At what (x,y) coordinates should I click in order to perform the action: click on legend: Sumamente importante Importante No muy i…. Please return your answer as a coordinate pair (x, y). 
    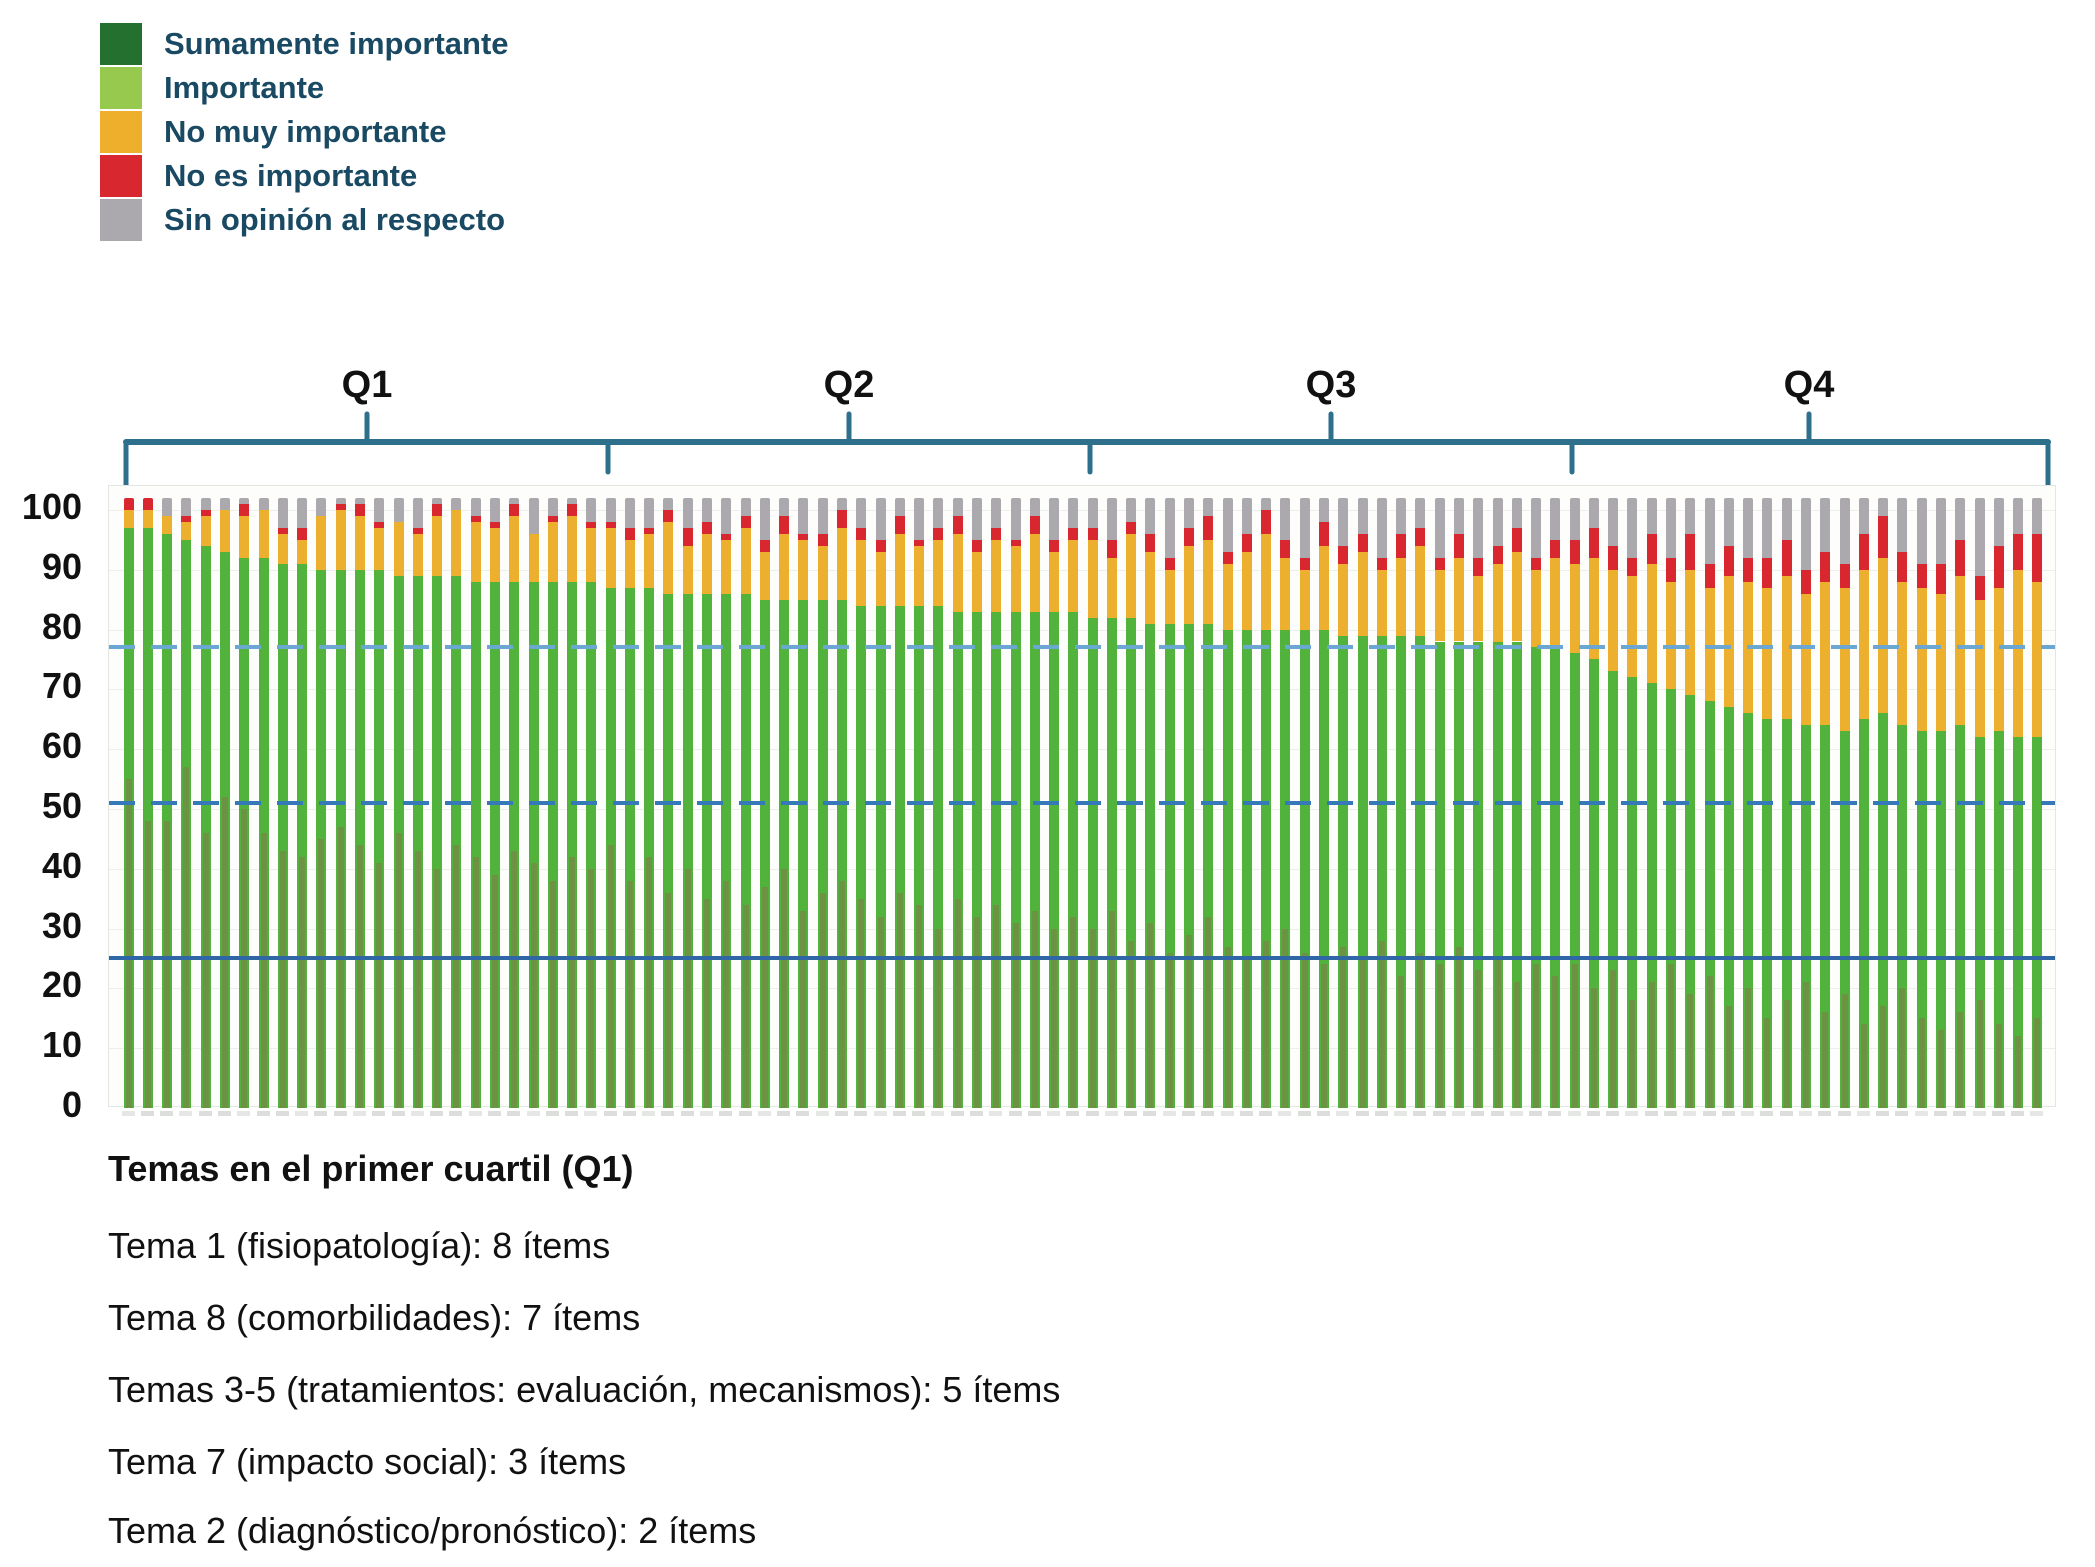
    Looking at the image, I should click on (304, 132).